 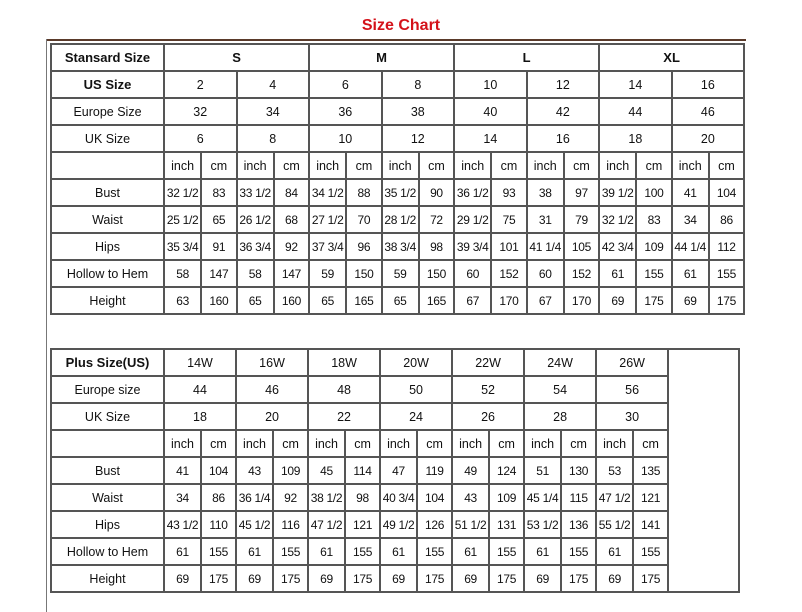 I want to click on cm-value: 152, so click(x=509, y=273).